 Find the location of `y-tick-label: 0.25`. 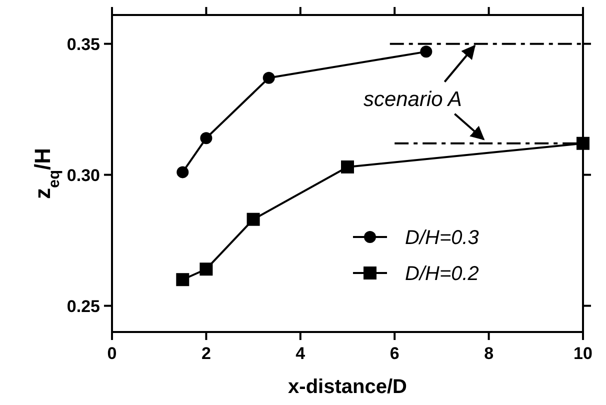

y-tick-label: 0.25 is located at coordinates (83, 306).